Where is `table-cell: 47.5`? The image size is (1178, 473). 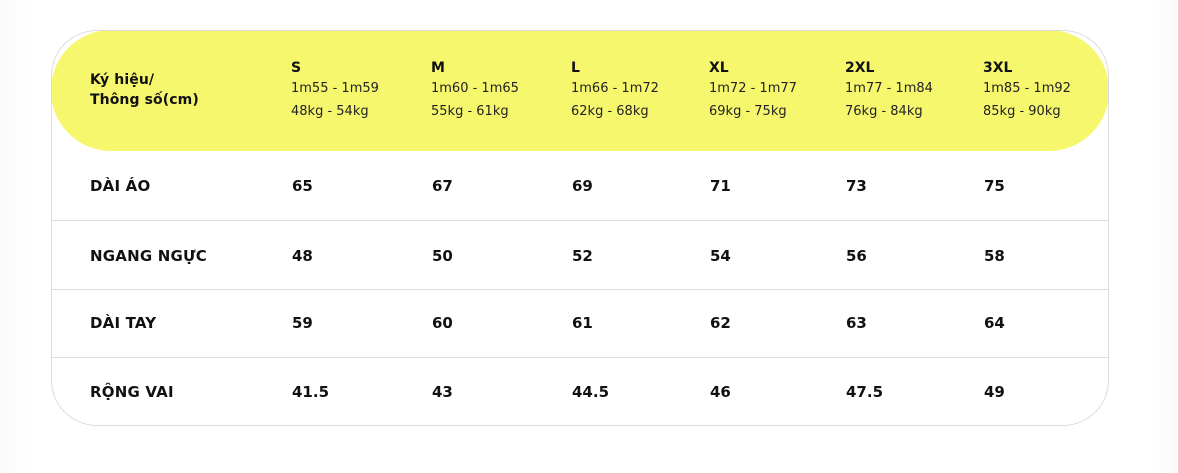 table-cell: 47.5 is located at coordinates (865, 392).